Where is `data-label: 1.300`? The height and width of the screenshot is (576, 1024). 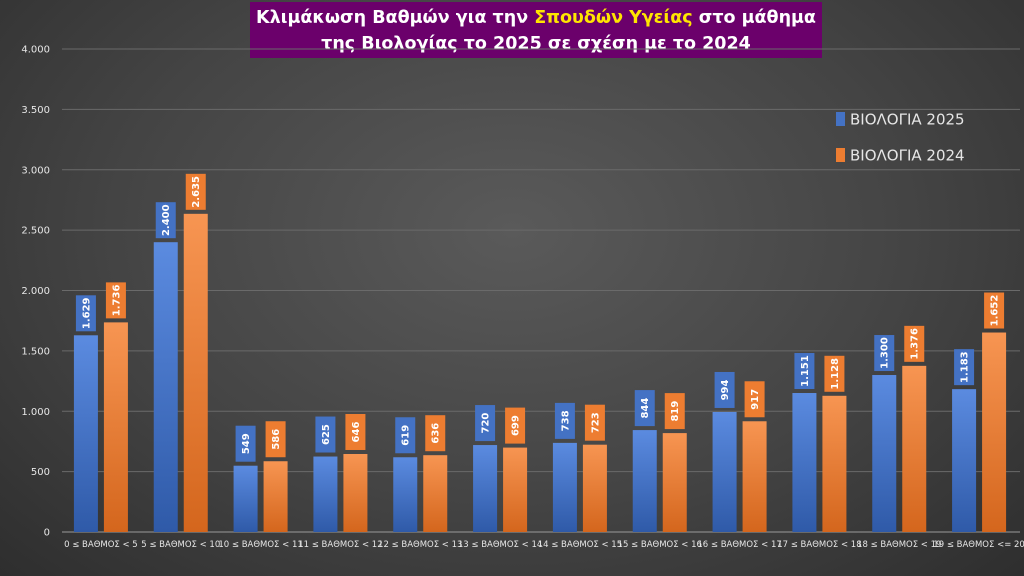
data-label: 1.300 is located at coordinates (885, 353).